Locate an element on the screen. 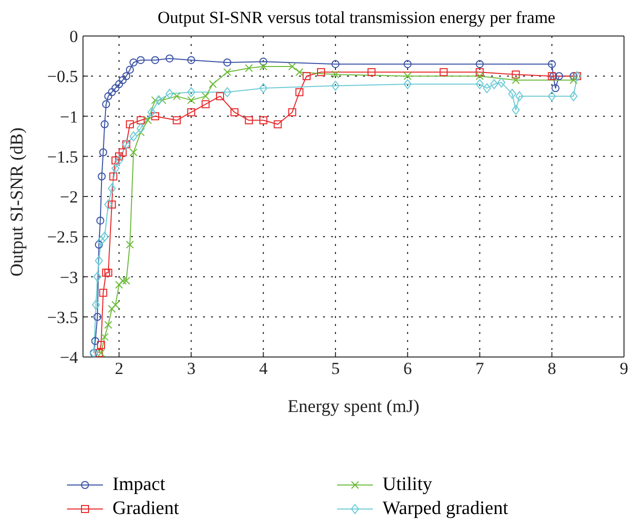 This screenshot has width=643, height=521. x-tick-label: 3 is located at coordinates (191, 368).